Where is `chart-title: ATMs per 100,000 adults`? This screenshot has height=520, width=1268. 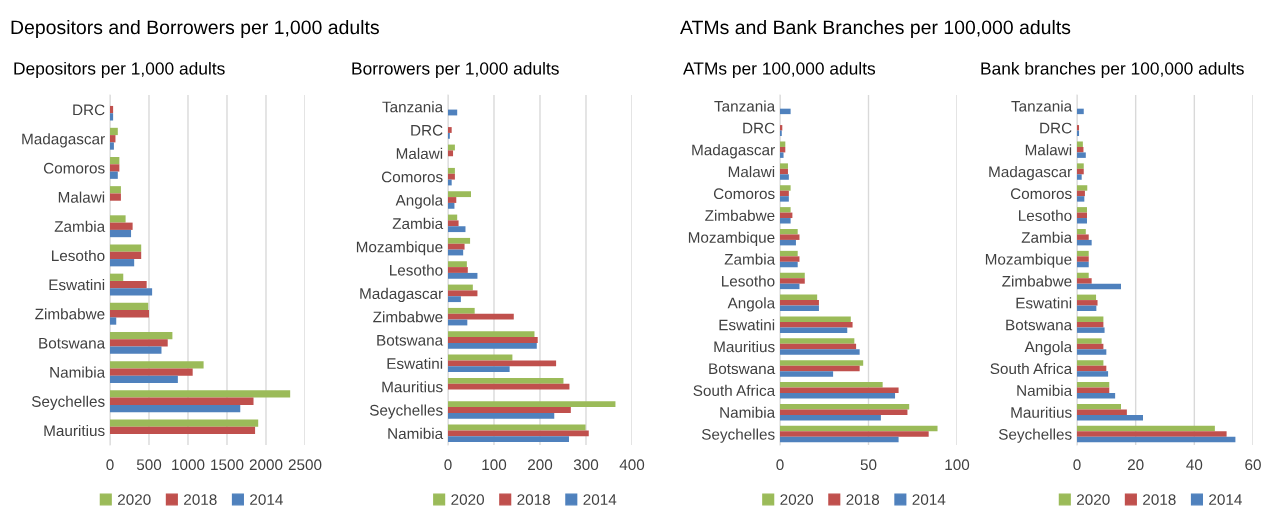 chart-title: ATMs per 100,000 adults is located at coordinates (779, 70).